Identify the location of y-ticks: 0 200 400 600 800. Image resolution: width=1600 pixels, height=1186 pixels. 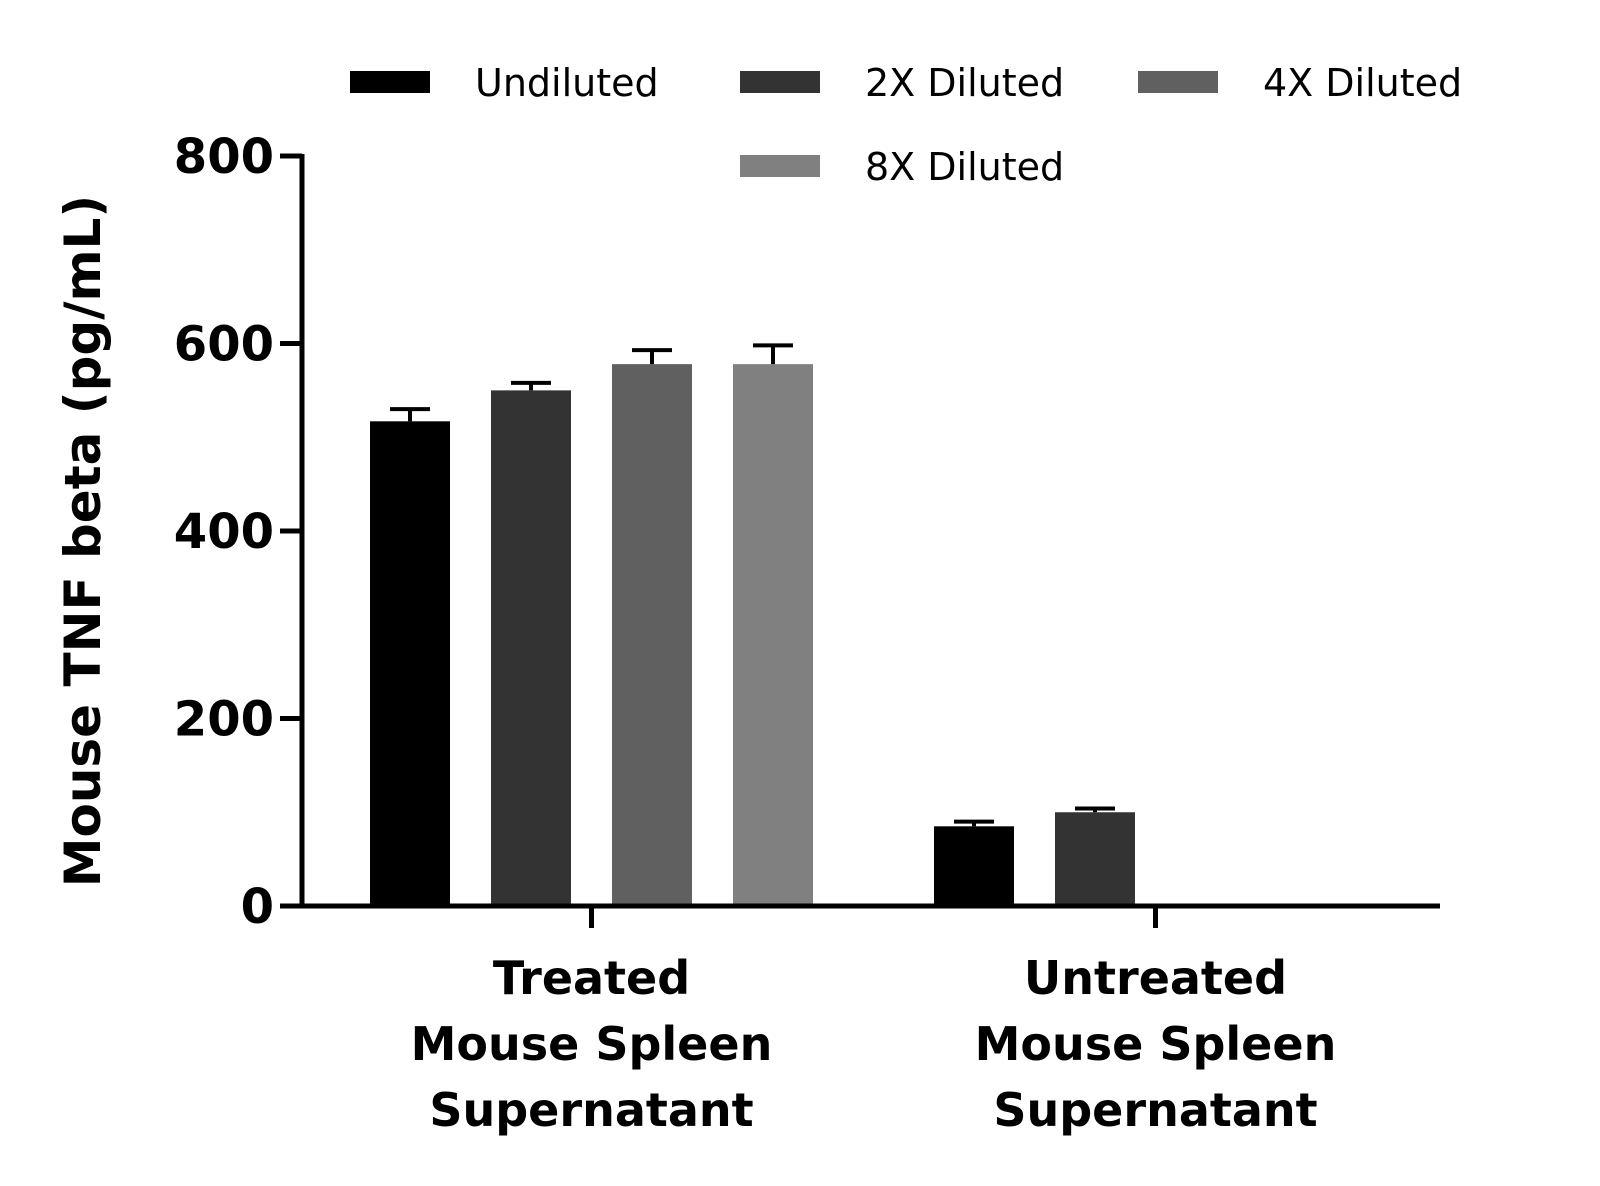
(238, 532).